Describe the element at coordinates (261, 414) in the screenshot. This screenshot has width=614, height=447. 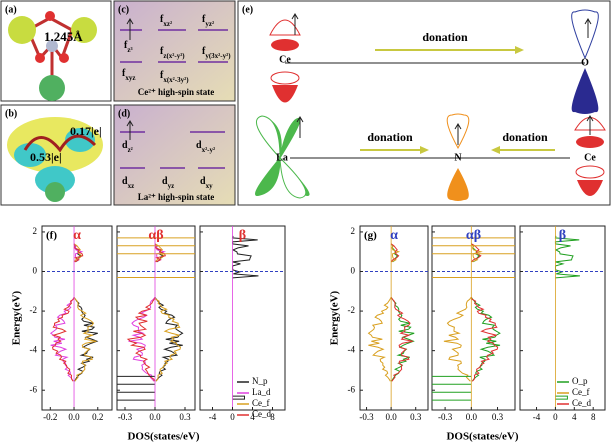
I see `legend-label: Ce_d` at that location.